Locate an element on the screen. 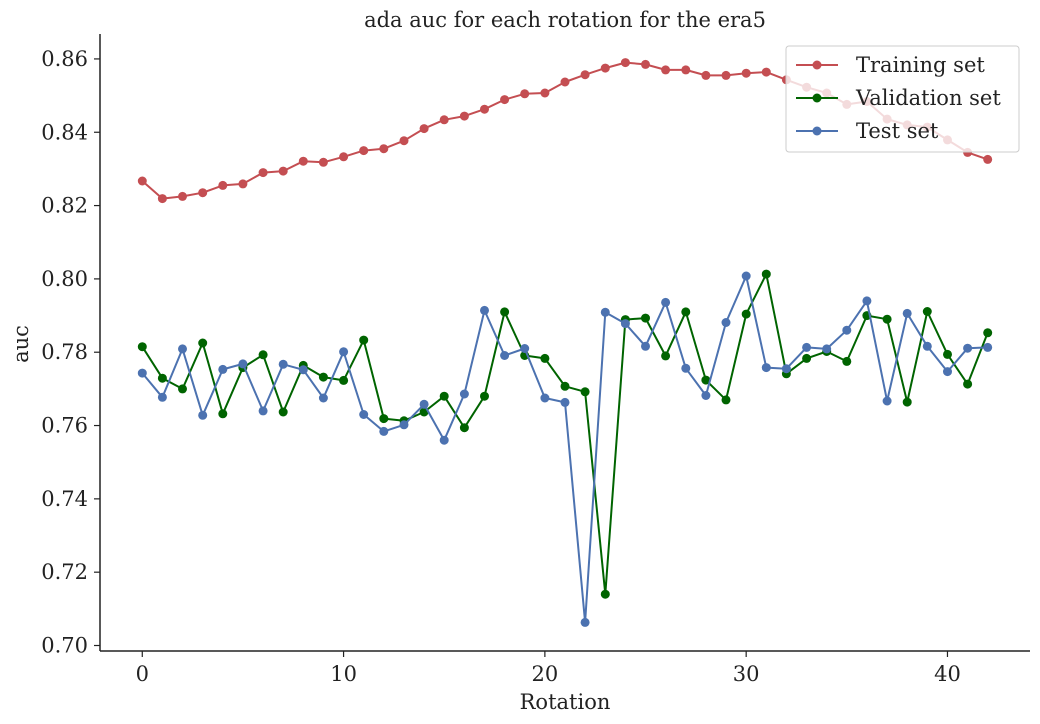  x-tick-label: 20 is located at coordinates (545, 674).